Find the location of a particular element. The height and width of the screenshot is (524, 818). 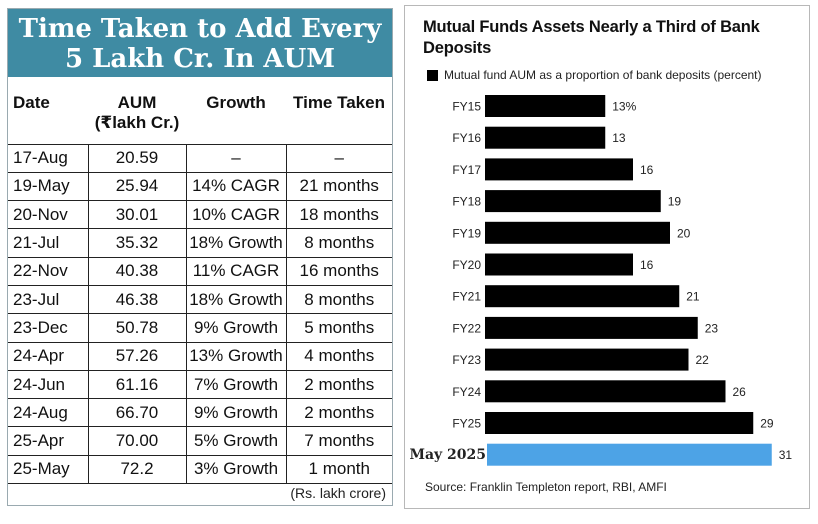

table-footnote: (Rs. lakh crore) is located at coordinates (338, 493).